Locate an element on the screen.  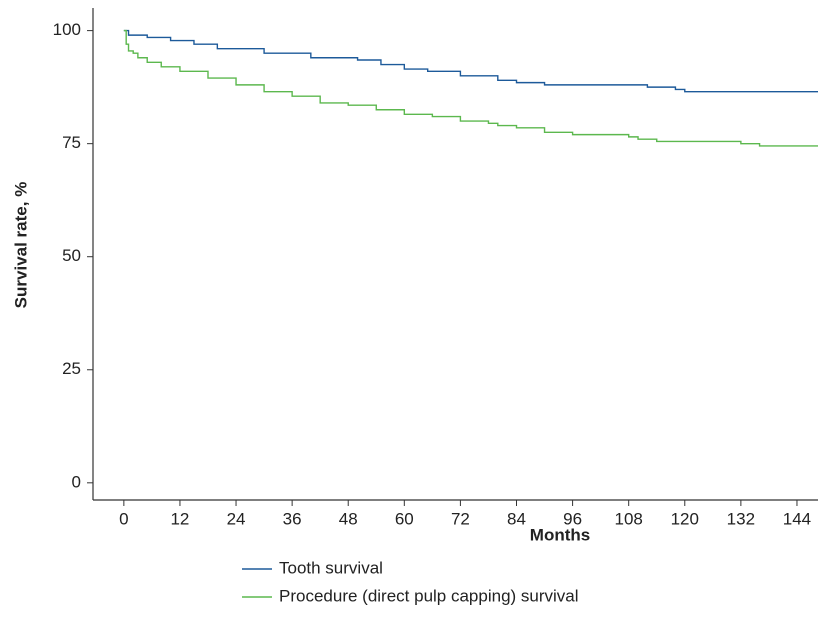
x-tick-label: 84 is located at coordinates (516, 518).